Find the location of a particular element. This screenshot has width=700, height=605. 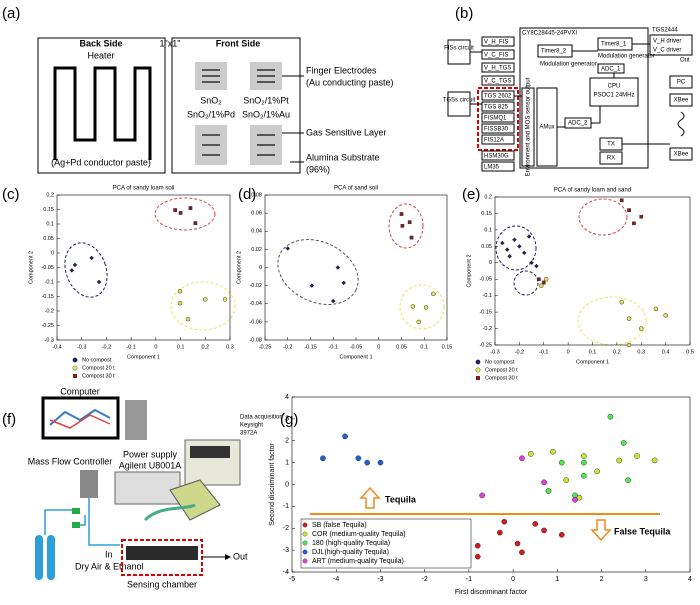

y-tick-label: 4 is located at coordinates (287, 397).